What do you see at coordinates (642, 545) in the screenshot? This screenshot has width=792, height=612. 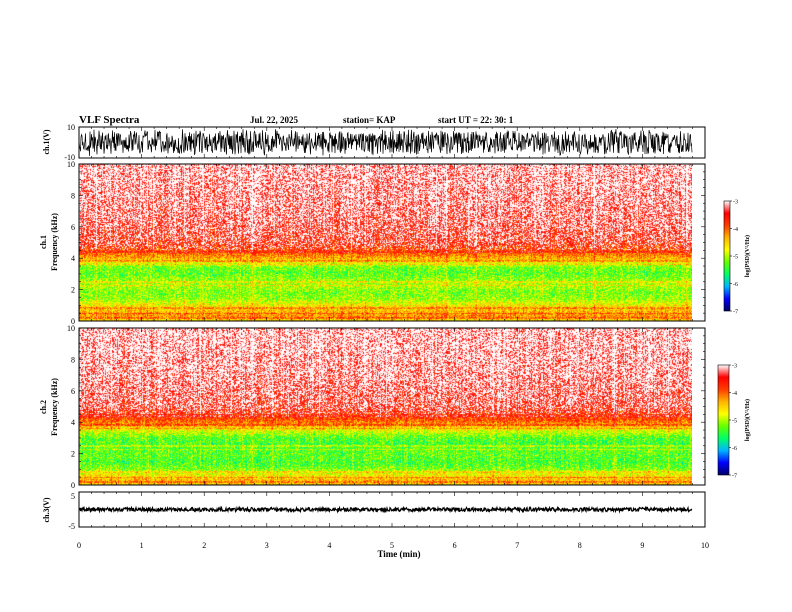 I see `time-tick-label: 9` at bounding box center [642, 545].